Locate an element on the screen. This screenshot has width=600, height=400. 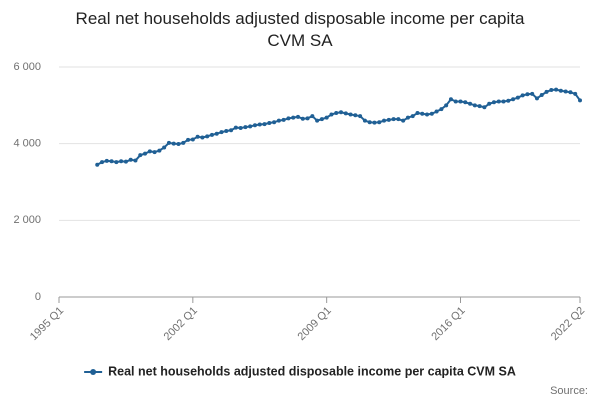
x-tick-label: 2016 Q1 is located at coordinates (448, 324).